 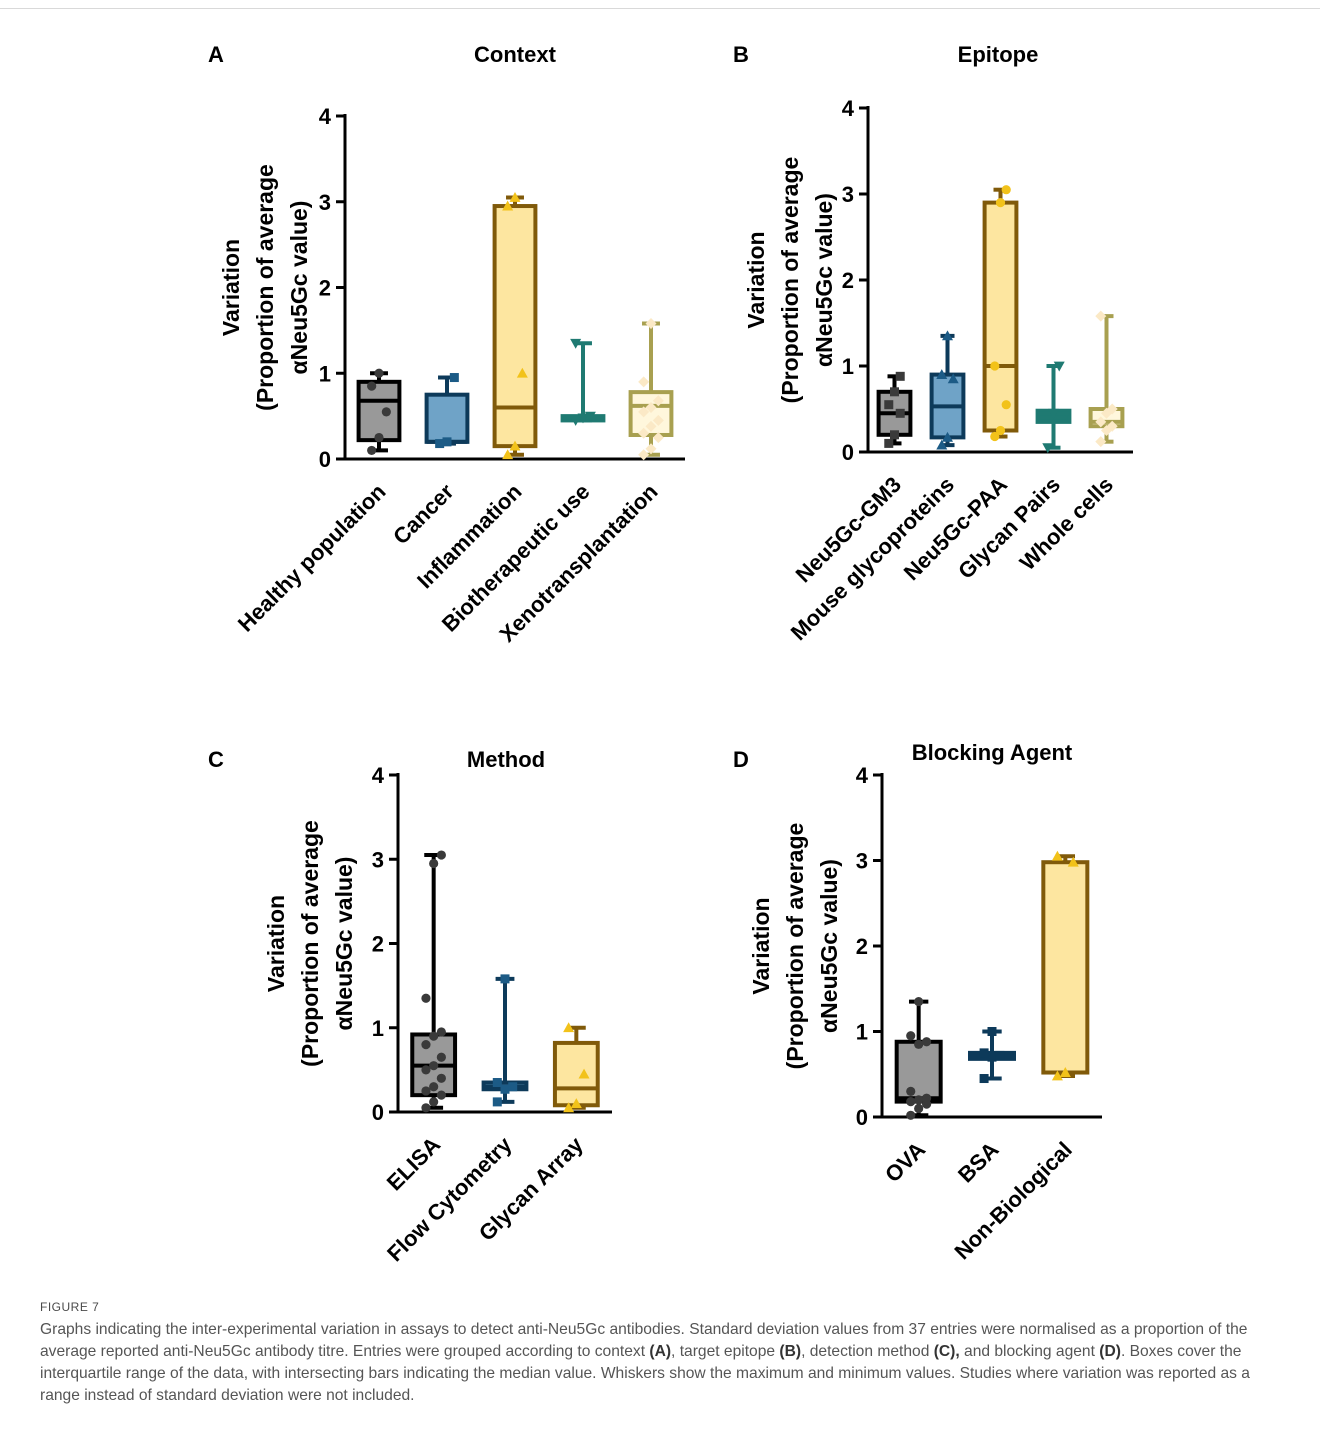 What do you see at coordinates (867, 1351) in the screenshot?
I see `caption-run: , detection method` at bounding box center [867, 1351].